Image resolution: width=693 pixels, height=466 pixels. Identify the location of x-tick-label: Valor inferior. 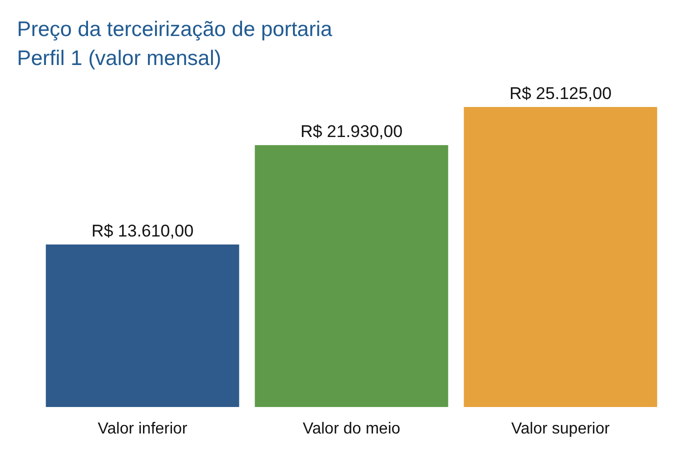
(143, 429).